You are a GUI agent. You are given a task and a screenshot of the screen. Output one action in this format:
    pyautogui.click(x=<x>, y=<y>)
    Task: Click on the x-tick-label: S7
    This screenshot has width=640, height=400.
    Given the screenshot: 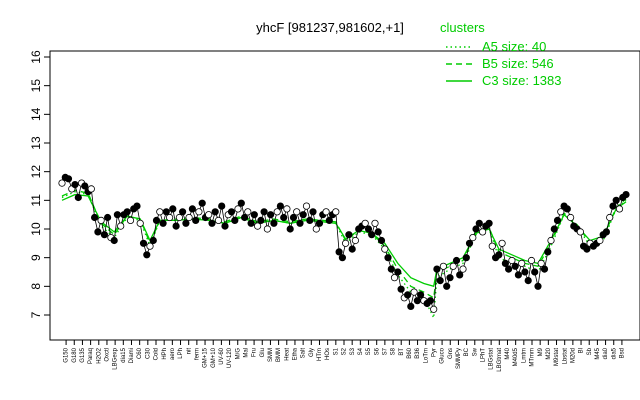 What is the action you would take?
    pyautogui.click(x=385, y=351)
    